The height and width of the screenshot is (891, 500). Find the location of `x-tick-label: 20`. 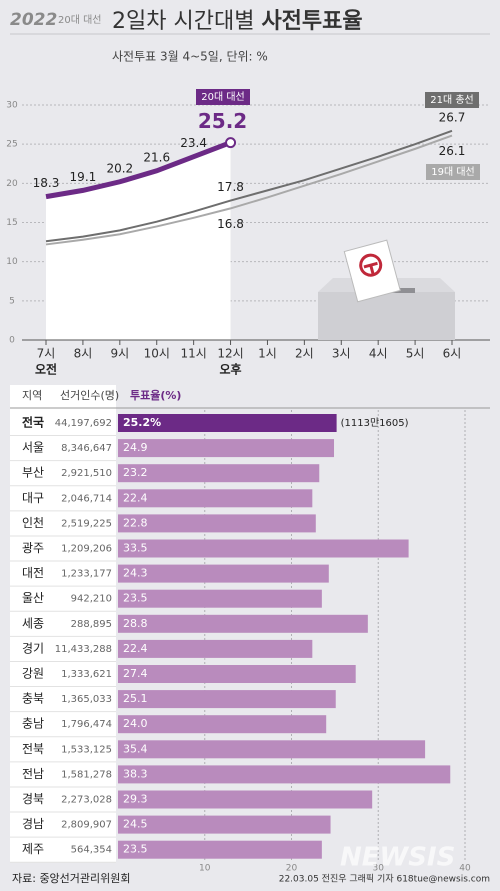

x-tick-label: 20 is located at coordinates (292, 869).